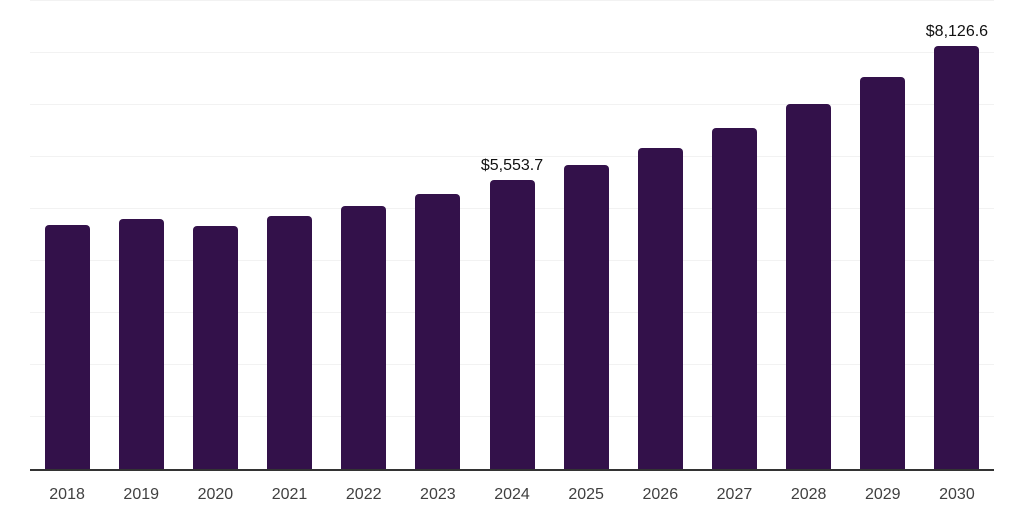 The image size is (1024, 513). I want to click on x-tick-2028: 2028, so click(808, 494).